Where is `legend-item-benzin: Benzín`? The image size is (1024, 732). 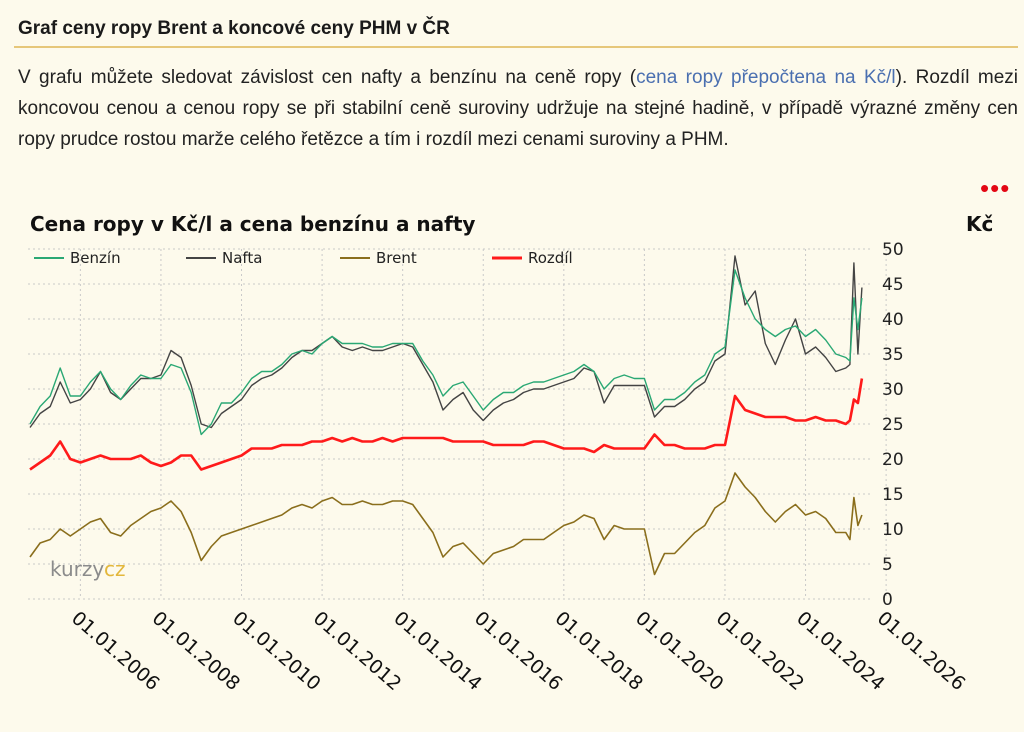 legend-item-benzin: Benzín is located at coordinates (77, 258).